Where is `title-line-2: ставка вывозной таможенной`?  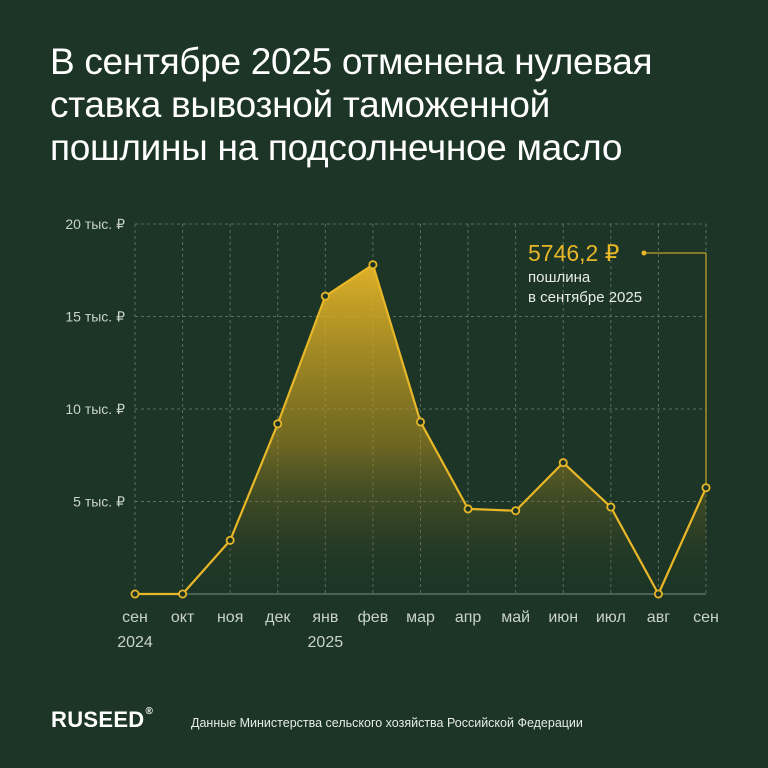 title-line-2: ставка вывозной таможенной is located at coordinates (300, 104).